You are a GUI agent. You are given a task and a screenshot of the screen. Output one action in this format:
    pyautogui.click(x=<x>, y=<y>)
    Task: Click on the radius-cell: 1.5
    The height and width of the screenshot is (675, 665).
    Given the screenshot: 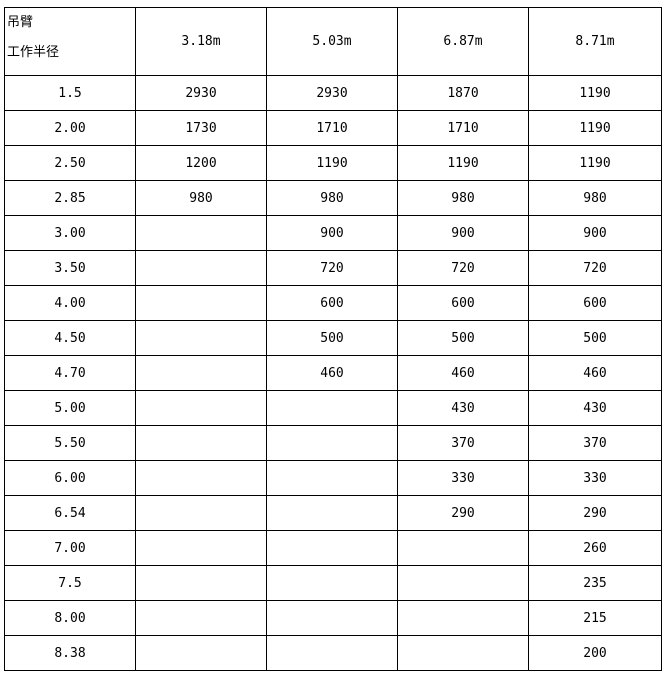 What is the action you would take?
    pyautogui.click(x=70, y=93)
    